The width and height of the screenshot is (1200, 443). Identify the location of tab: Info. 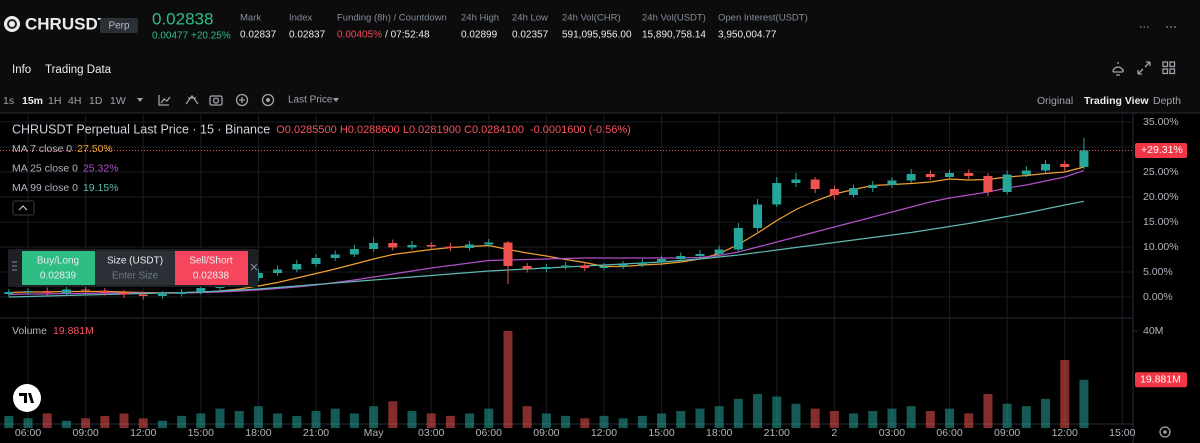
(21, 70).